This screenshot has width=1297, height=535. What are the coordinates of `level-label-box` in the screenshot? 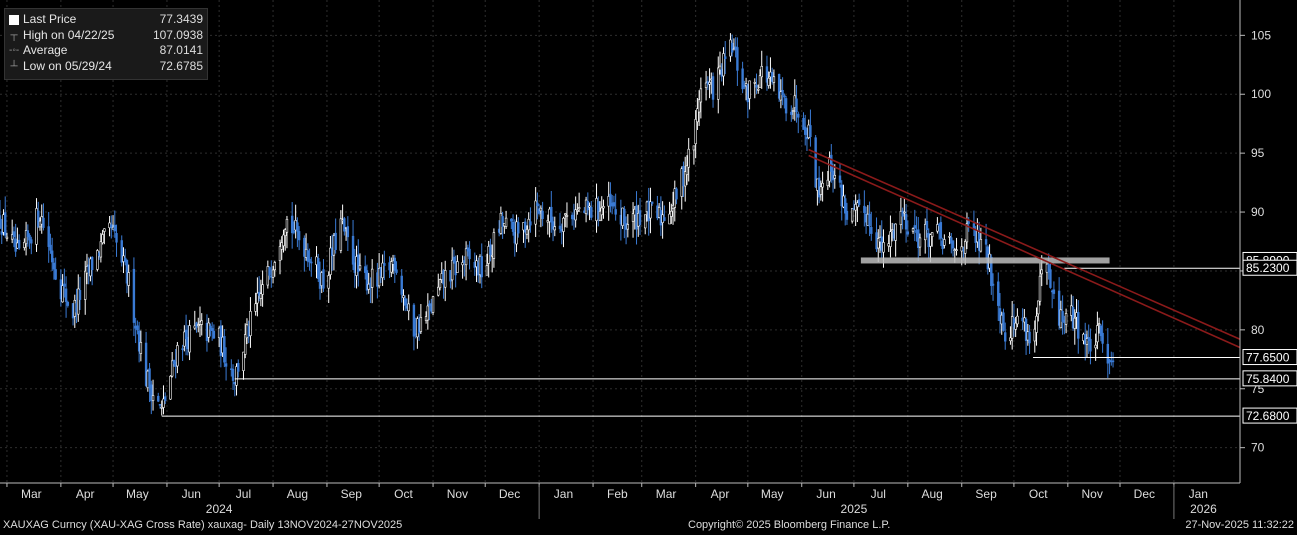 It's located at (1269, 415).